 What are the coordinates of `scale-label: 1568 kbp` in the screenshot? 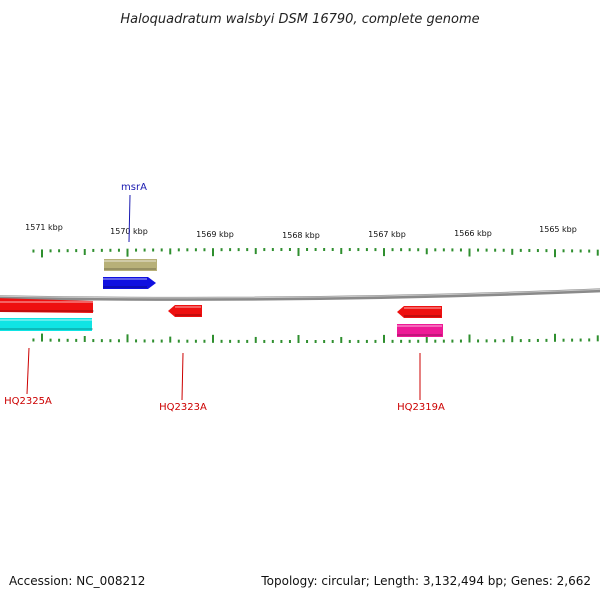 It's located at (301, 235).